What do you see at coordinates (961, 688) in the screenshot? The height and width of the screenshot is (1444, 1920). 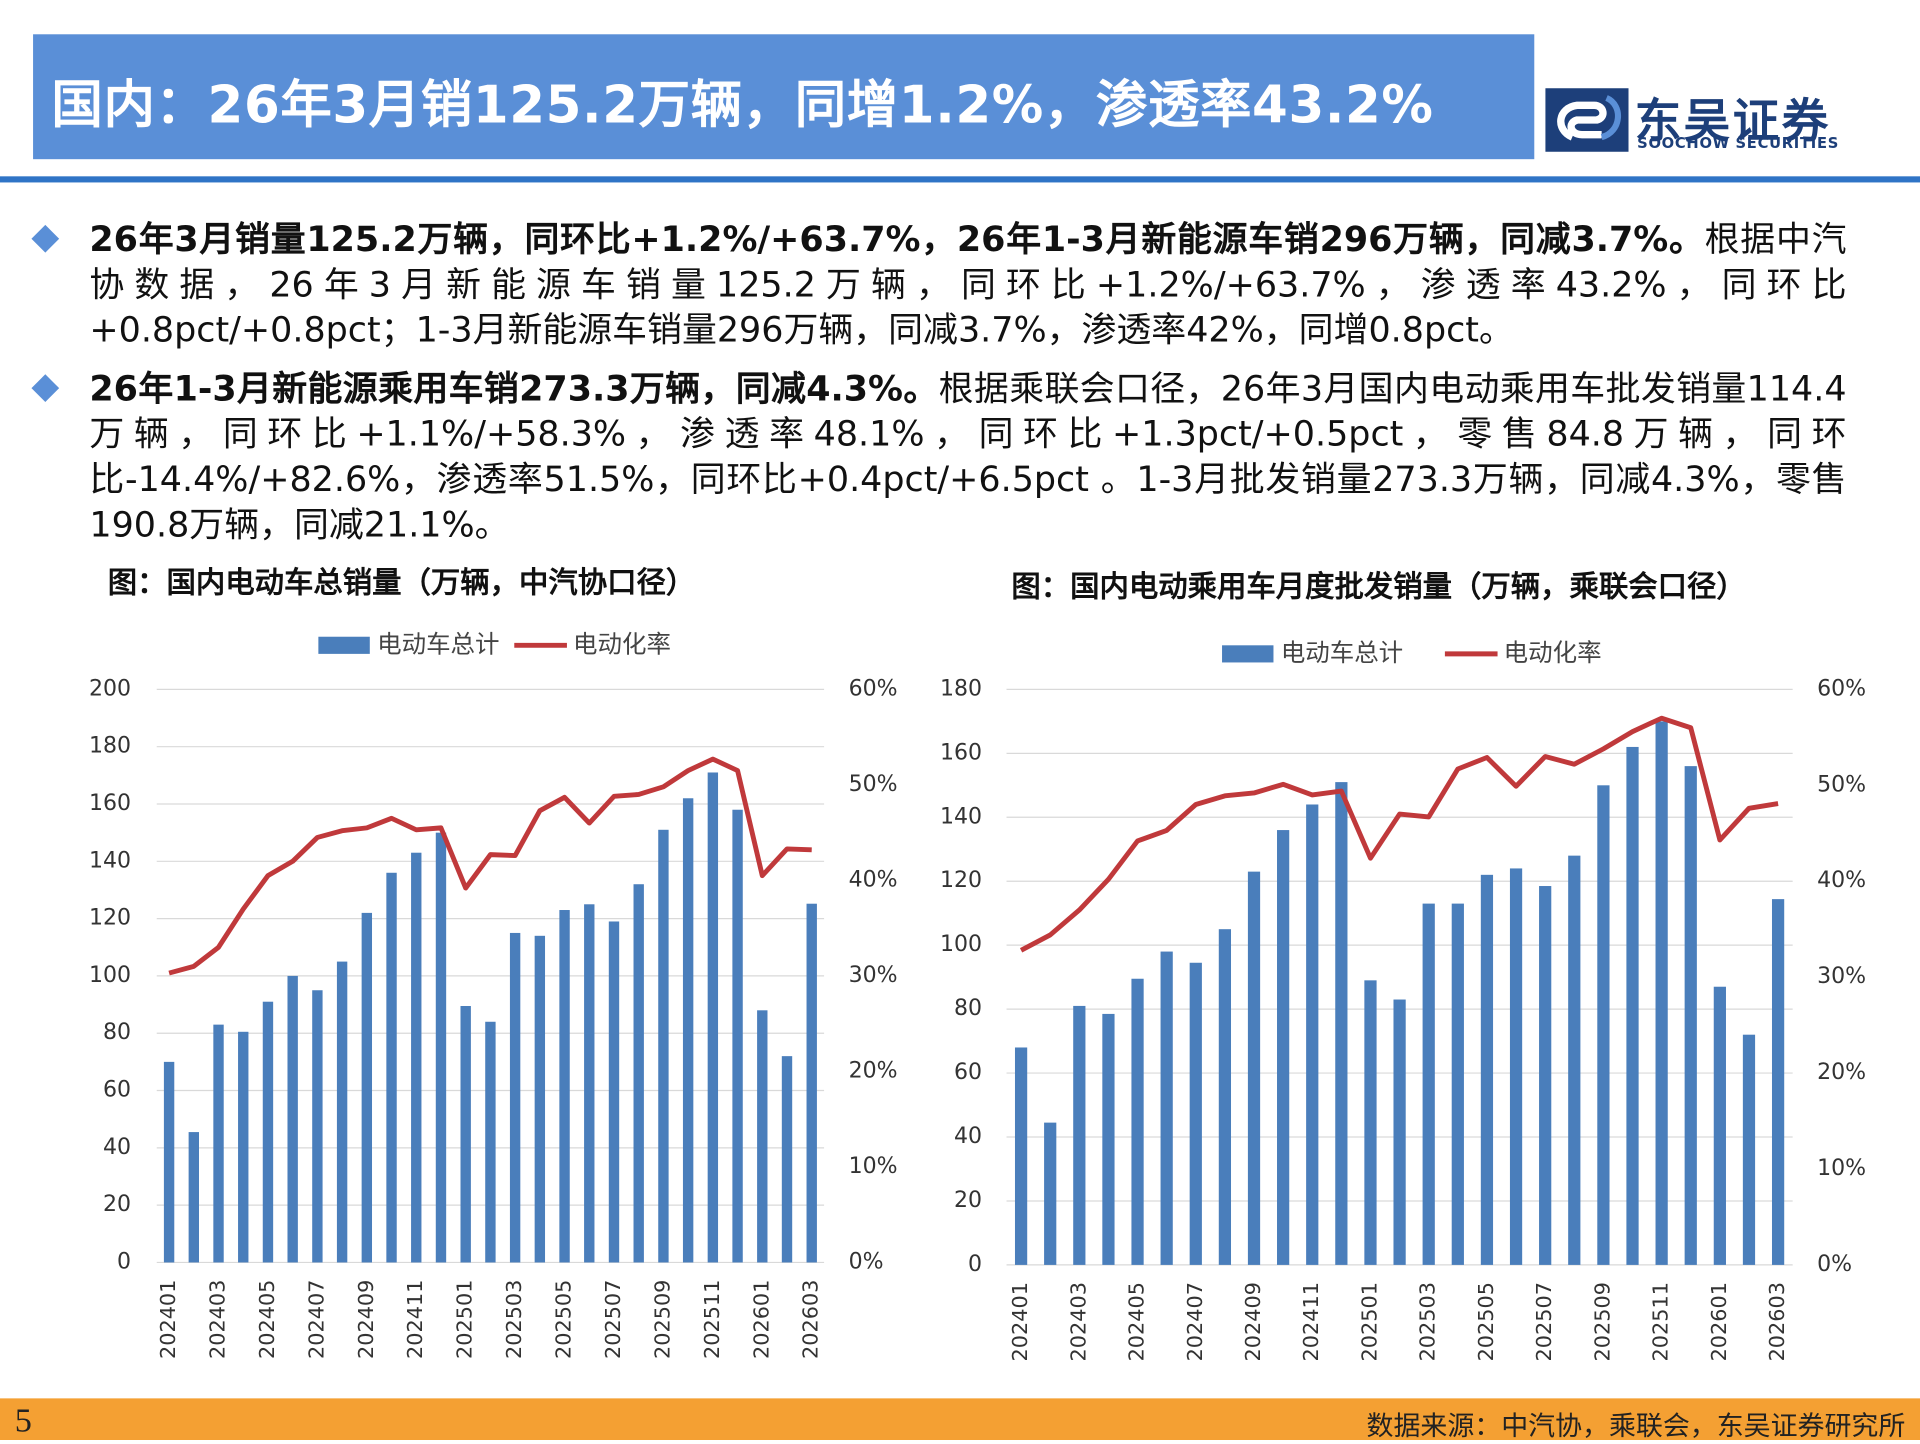 I see `y-tick-label: 180` at bounding box center [961, 688].